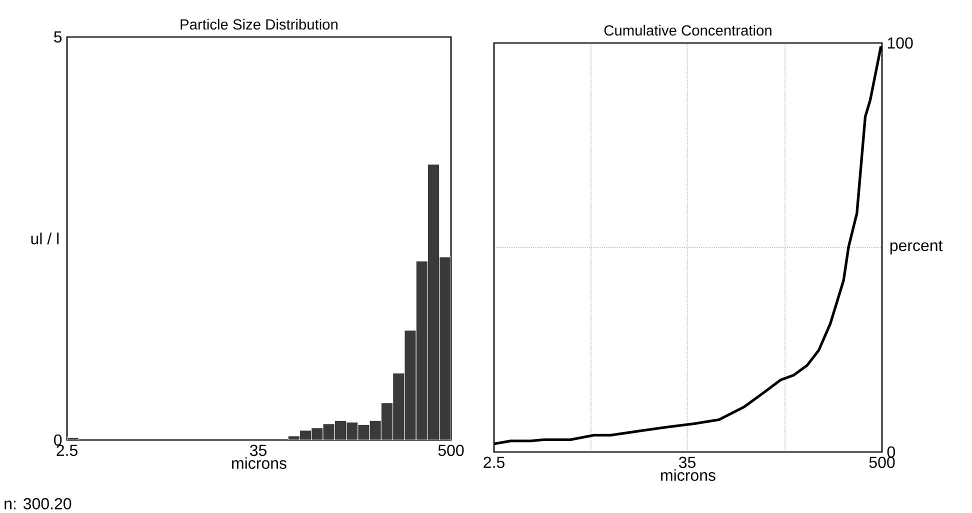 The height and width of the screenshot is (513, 972). What do you see at coordinates (45, 238) in the screenshot?
I see `y-axis-title: ul / l` at bounding box center [45, 238].